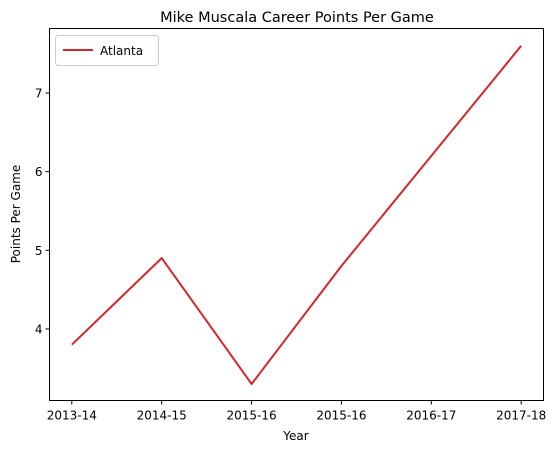 This screenshot has width=560, height=453. What do you see at coordinates (42, 211) in the screenshot?
I see `y-axis-ticks: 4 5 6 7` at bounding box center [42, 211].